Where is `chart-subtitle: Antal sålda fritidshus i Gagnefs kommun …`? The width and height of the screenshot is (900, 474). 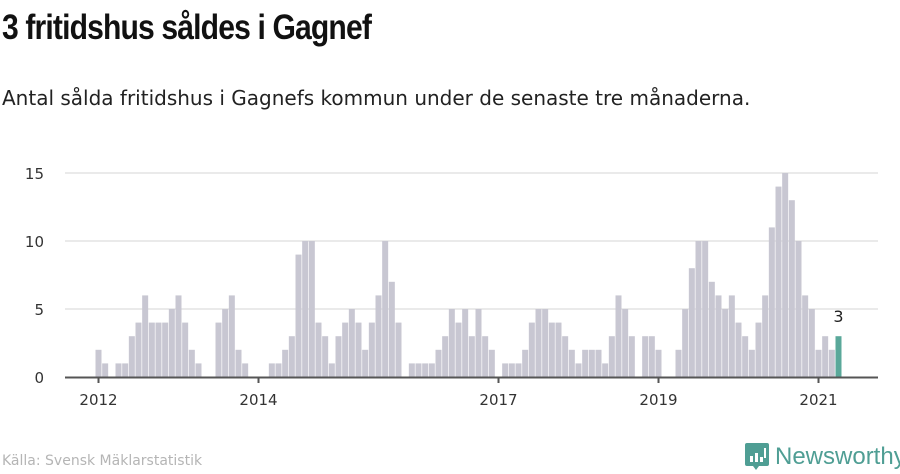
chart-subtitle: Antal sålda fritidshus i Gagnefs kommun … is located at coordinates (376, 98).